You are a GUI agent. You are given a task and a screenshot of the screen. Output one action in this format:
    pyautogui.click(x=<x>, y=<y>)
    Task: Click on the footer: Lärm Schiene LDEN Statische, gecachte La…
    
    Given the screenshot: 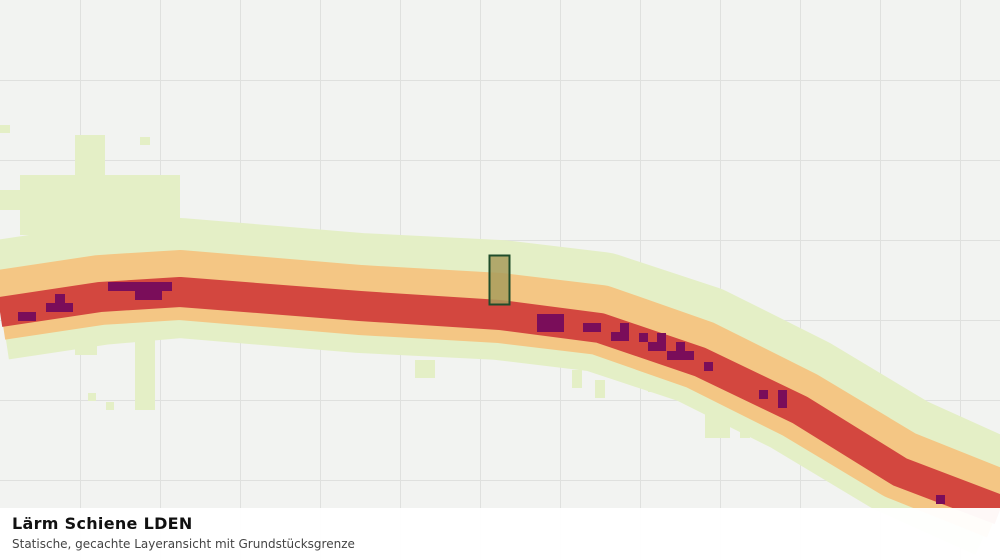 What is the action you would take?
    pyautogui.click(x=500, y=534)
    